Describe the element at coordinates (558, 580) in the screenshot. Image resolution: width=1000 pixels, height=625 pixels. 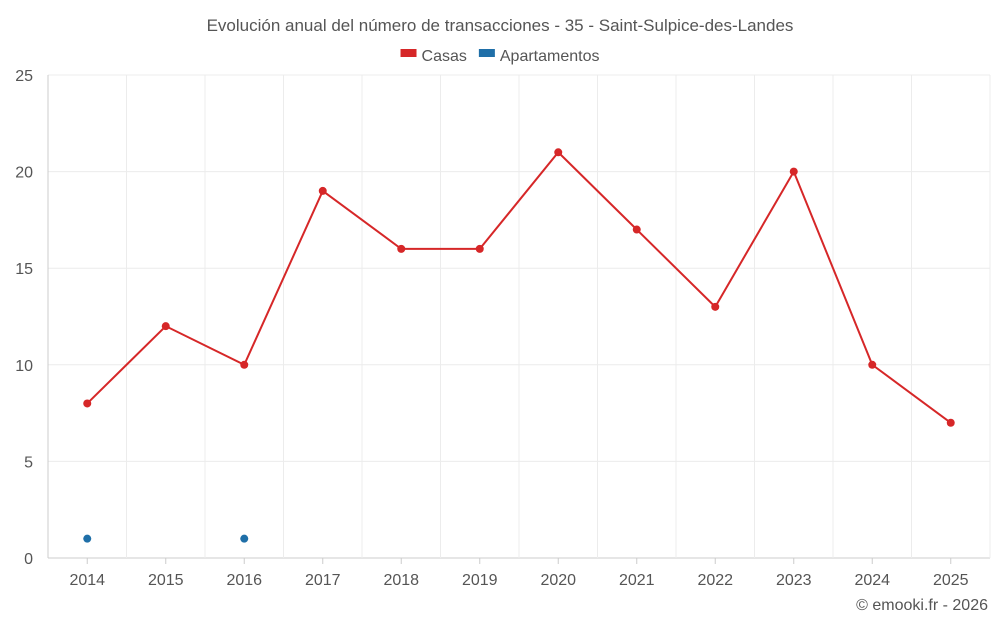
I see `x-tick-label: 2020` at that location.